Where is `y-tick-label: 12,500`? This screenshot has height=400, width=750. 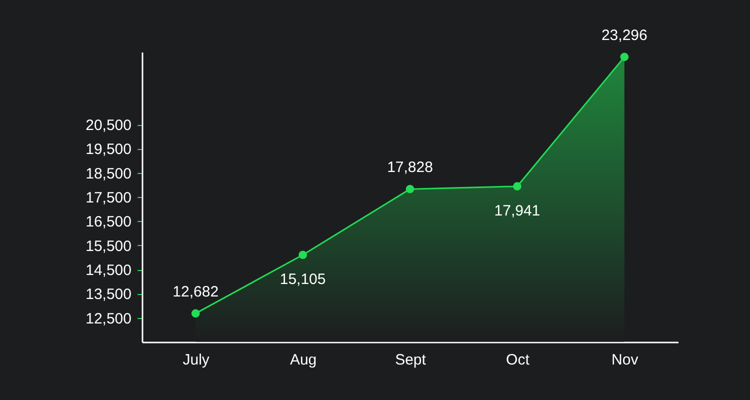 y-tick-label: 12,500 is located at coordinates (109, 319).